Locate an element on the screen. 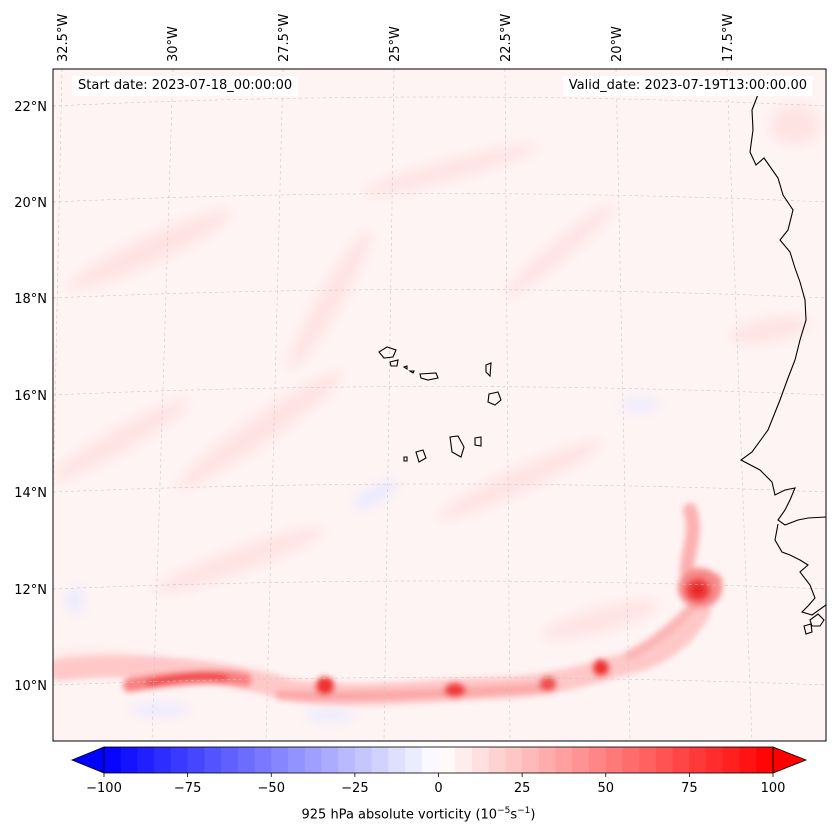 Image resolution: width=837 pixels, height=839 pixels. lat-label: 18°N is located at coordinates (30, 299).